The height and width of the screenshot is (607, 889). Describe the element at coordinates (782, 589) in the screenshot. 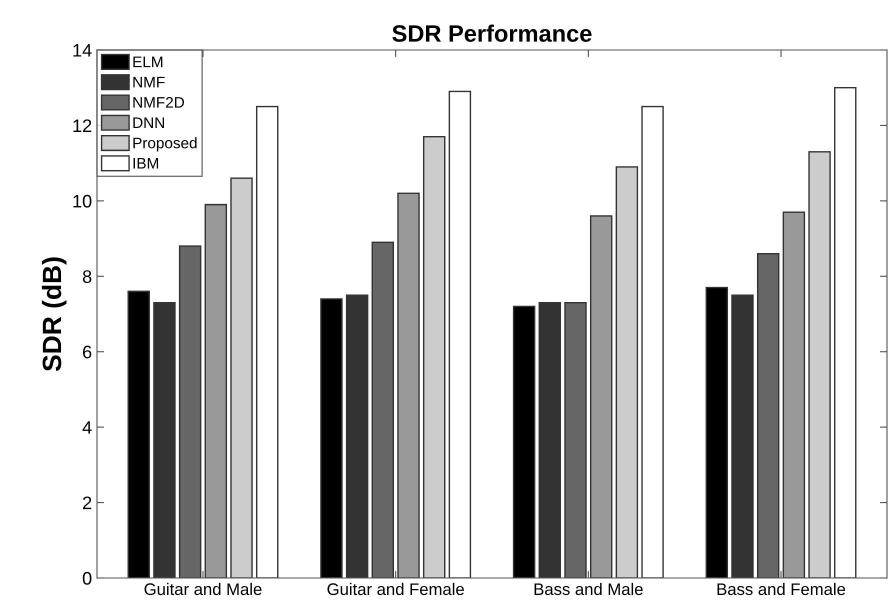

I see `x-tick-label: Bass and Female` at that location.